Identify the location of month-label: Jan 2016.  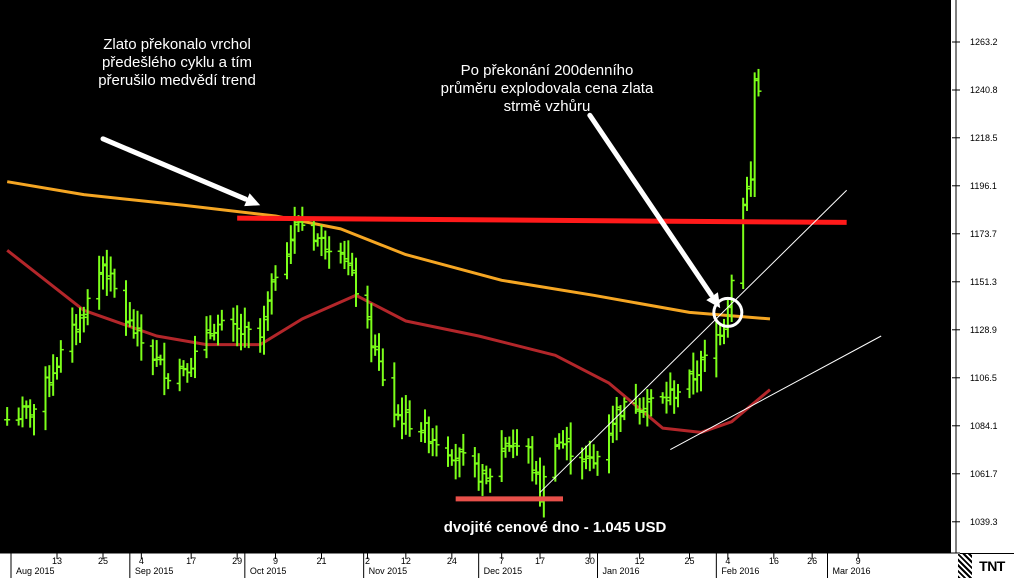
(621, 571).